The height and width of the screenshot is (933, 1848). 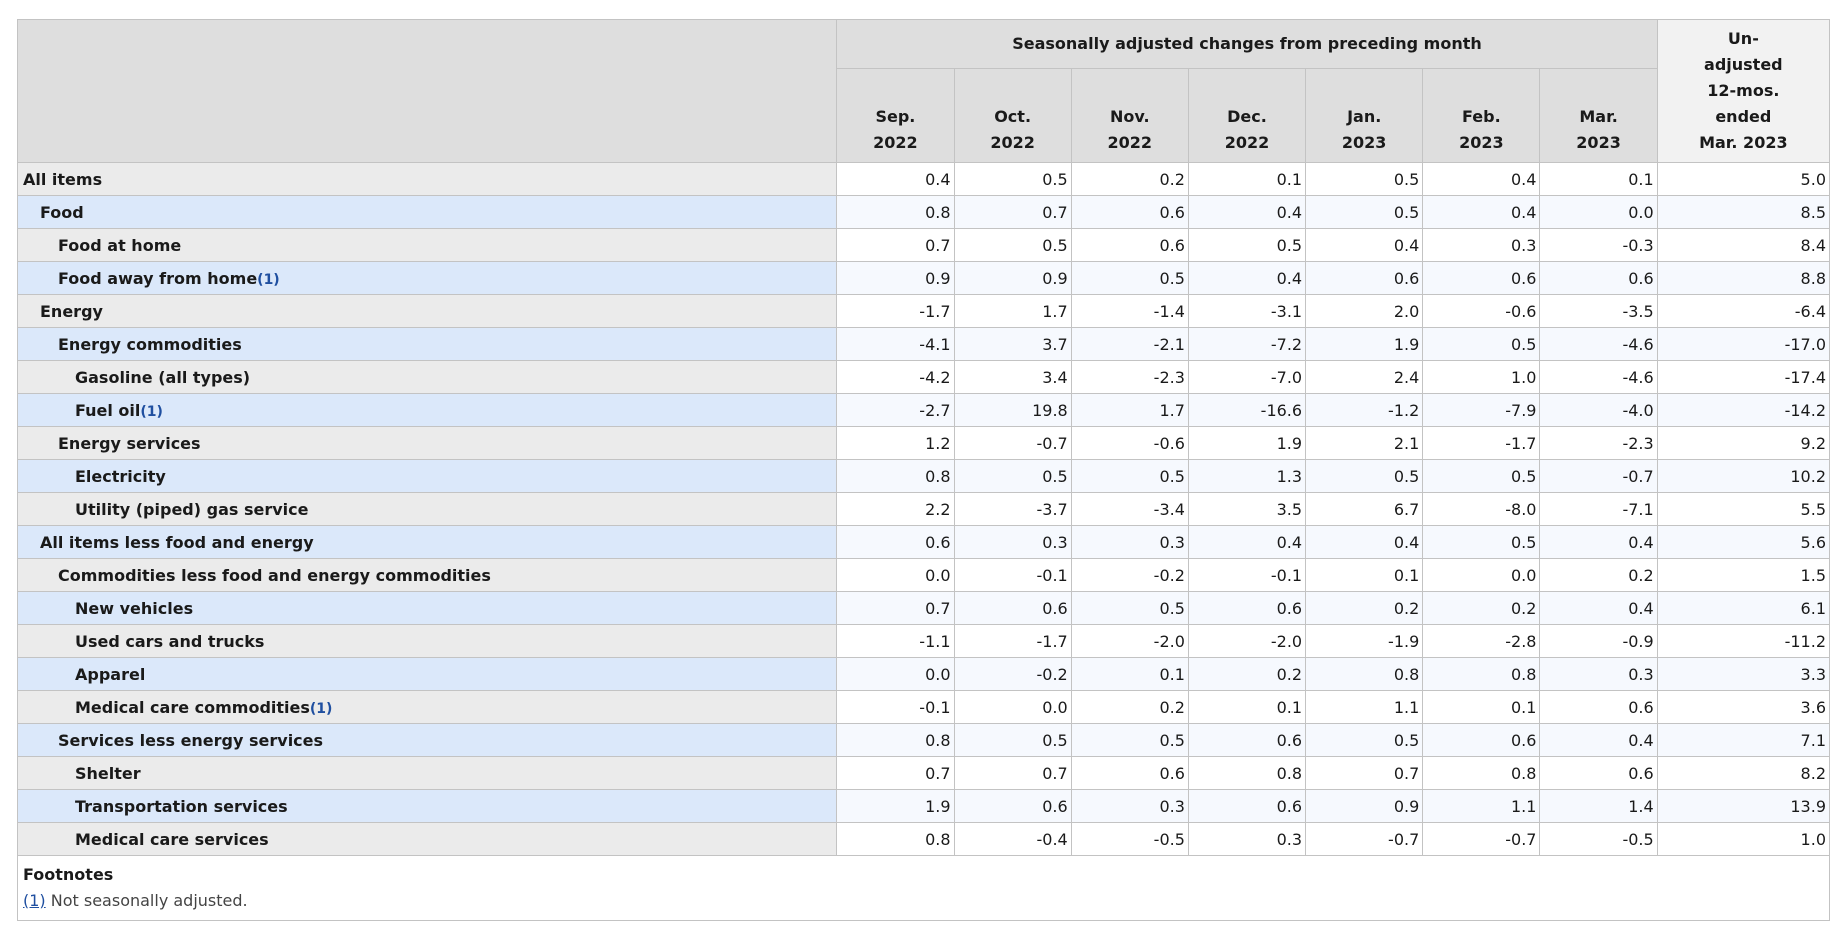 What do you see at coordinates (191, 740) in the screenshot?
I see `row-label: Services less energy services` at bounding box center [191, 740].